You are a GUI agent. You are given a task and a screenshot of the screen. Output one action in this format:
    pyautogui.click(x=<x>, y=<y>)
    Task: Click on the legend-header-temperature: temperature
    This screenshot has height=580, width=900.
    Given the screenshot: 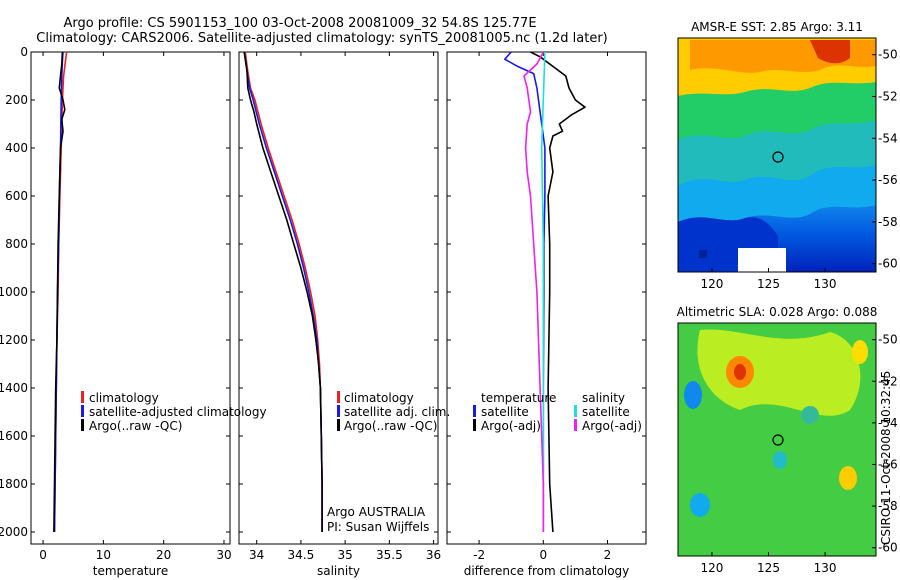 What is the action you would take?
    pyautogui.click(x=518, y=398)
    